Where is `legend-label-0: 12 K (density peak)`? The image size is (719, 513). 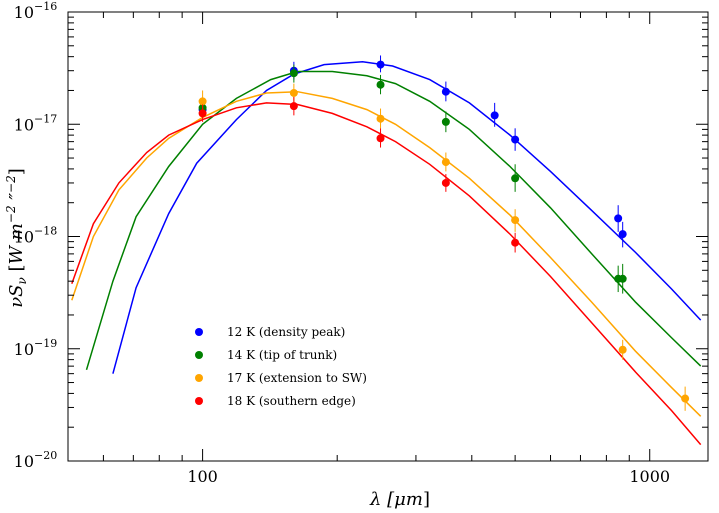
legend-label-0: 12 K (density peak) is located at coordinates (286, 332).